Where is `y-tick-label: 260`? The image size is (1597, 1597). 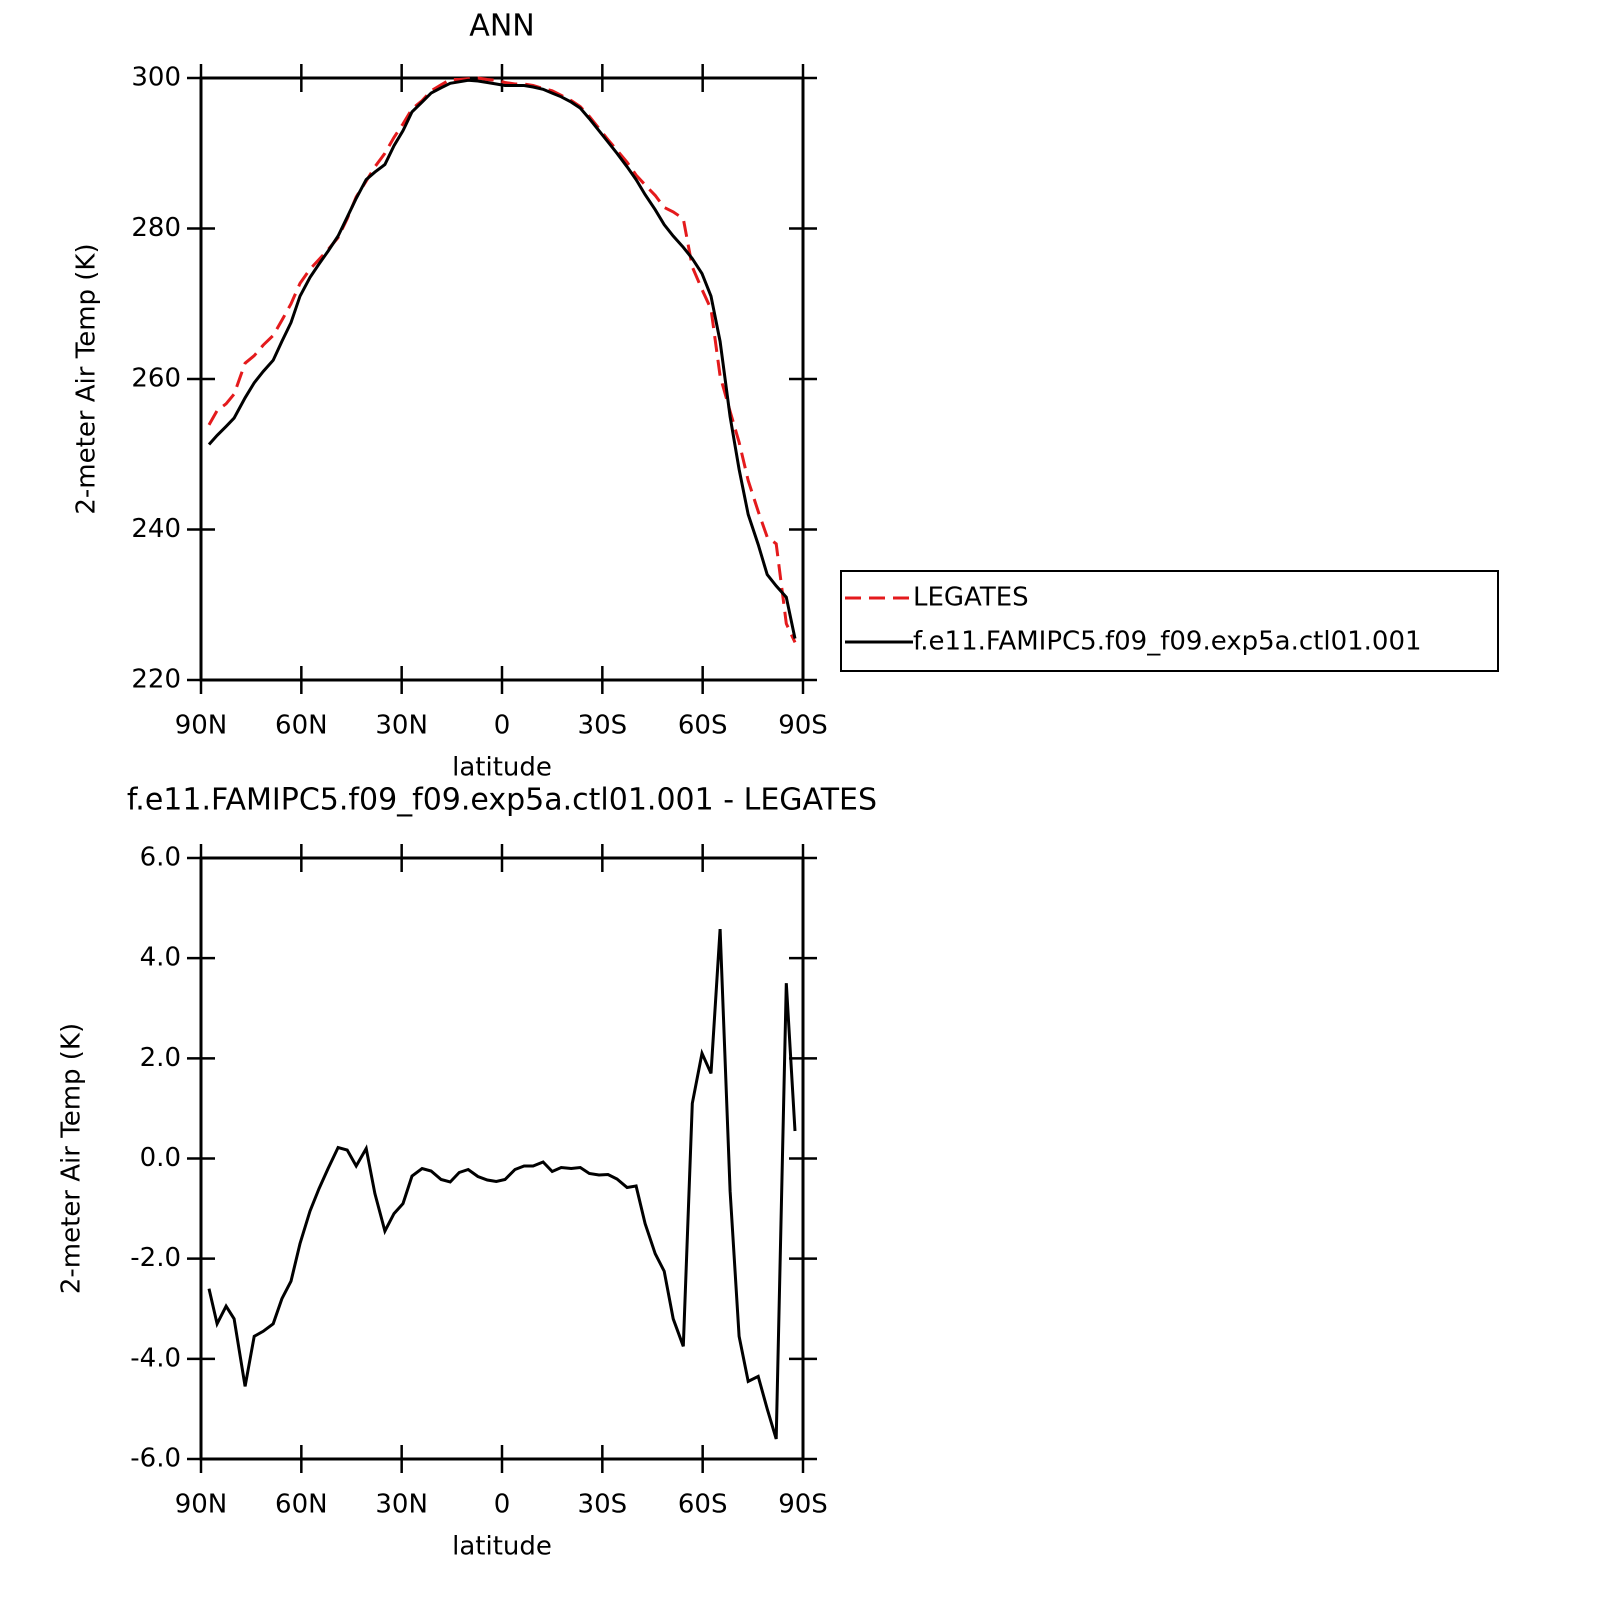
y-tick-label: 260 is located at coordinates (156, 379).